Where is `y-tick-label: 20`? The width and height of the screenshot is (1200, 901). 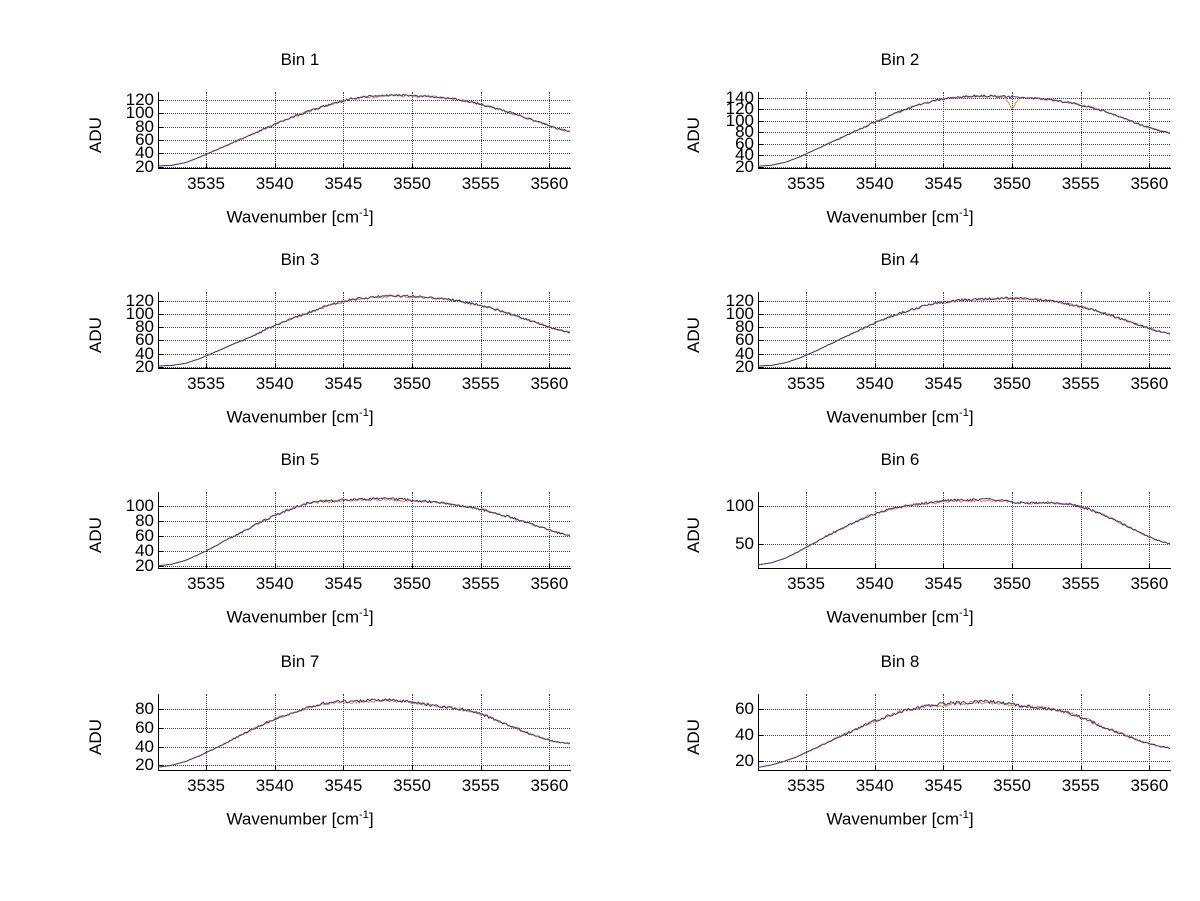 y-tick-label: 20 is located at coordinates (144, 765).